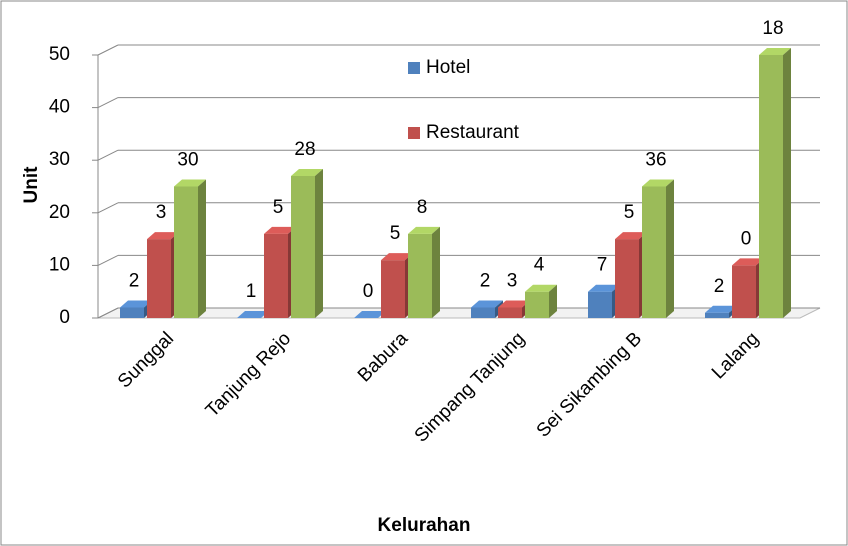 Image resolution: width=848 pixels, height=546 pixels. Describe the element at coordinates (655, 160) in the screenshot. I see `data-label: 36` at that location.